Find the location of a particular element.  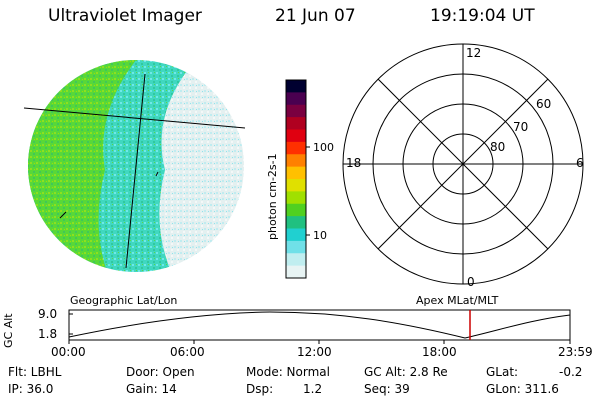

status-seq: Seq: 39 is located at coordinates (387, 389).